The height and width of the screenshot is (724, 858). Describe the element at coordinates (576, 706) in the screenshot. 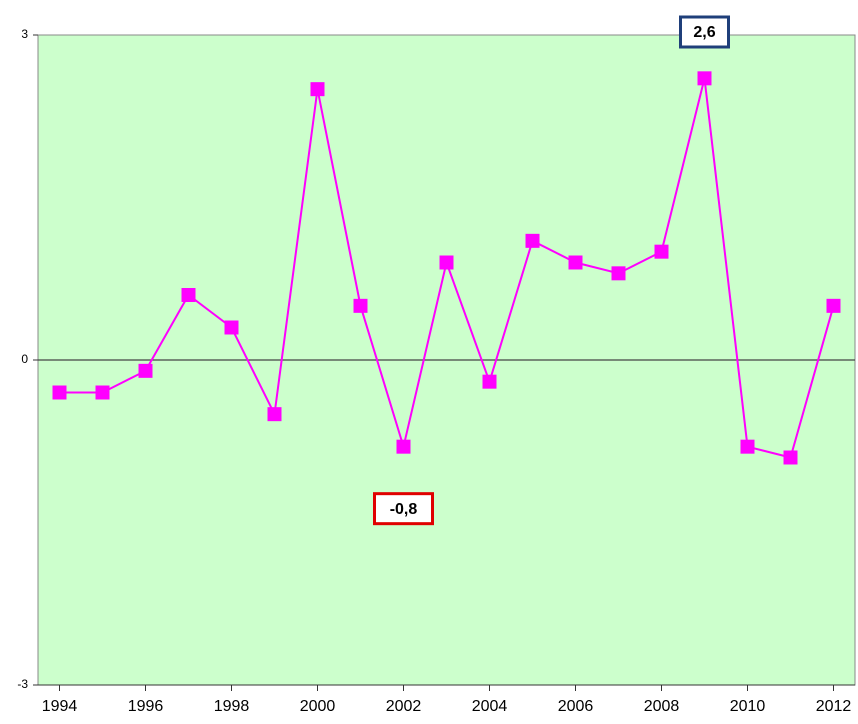

I see `x-tick-label: 2006` at that location.